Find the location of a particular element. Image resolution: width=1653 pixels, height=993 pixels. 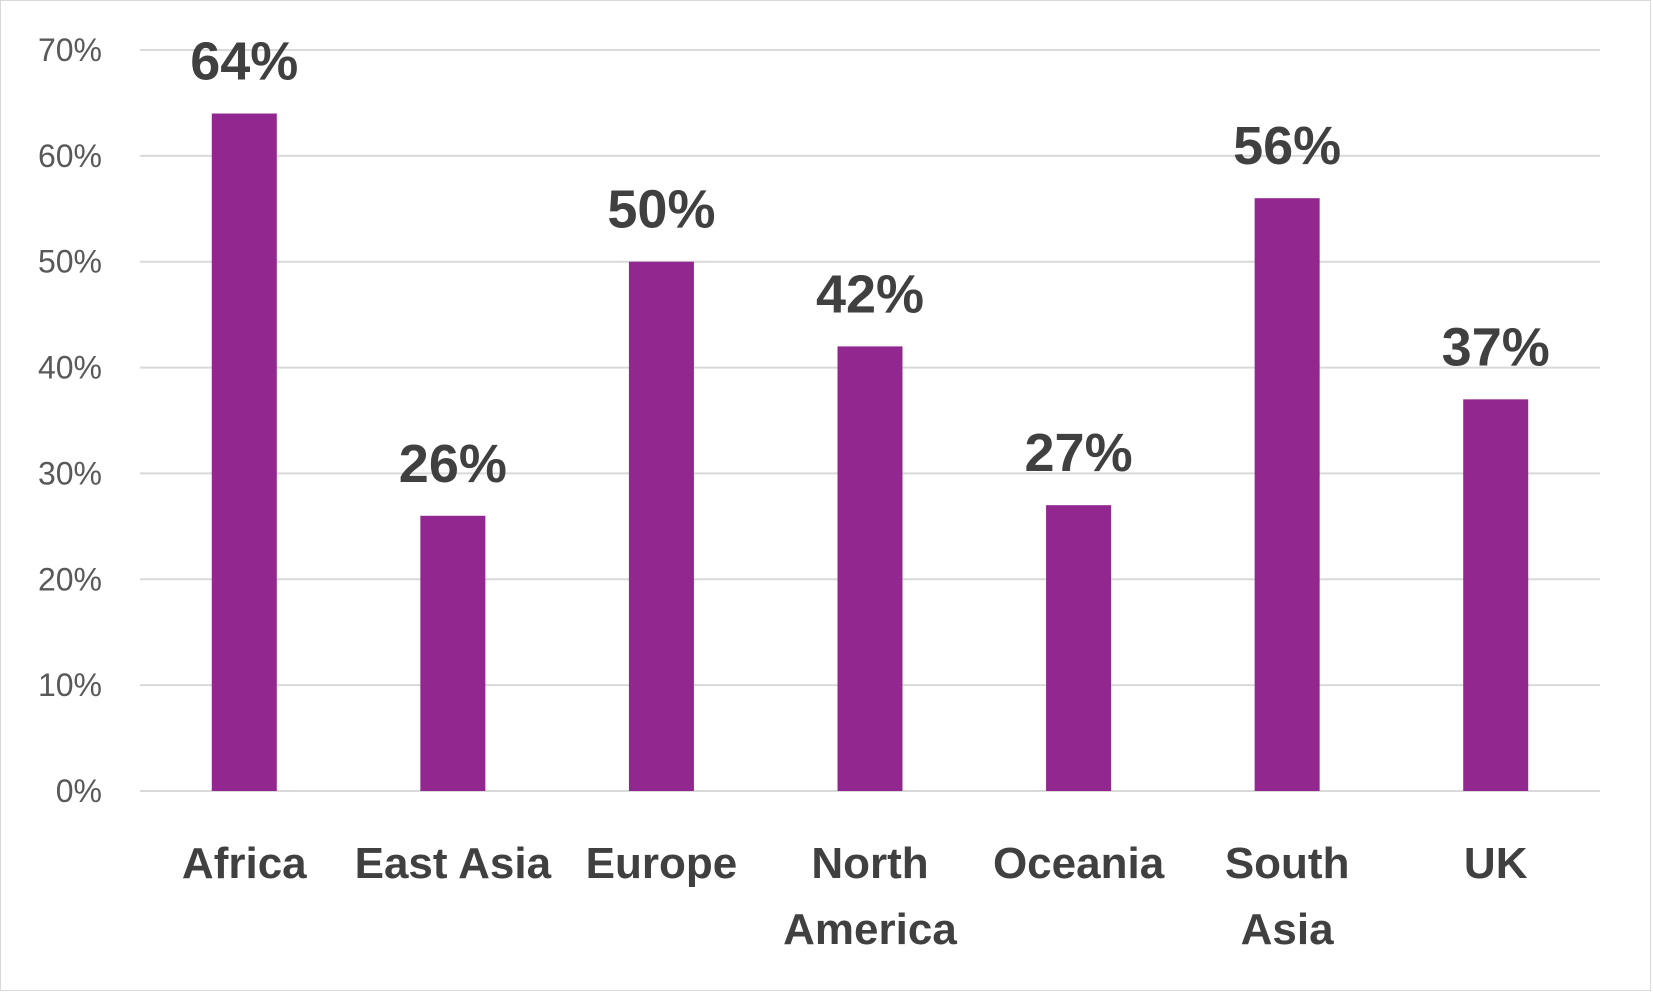

y-tick-label: 70% is located at coordinates (70, 50).